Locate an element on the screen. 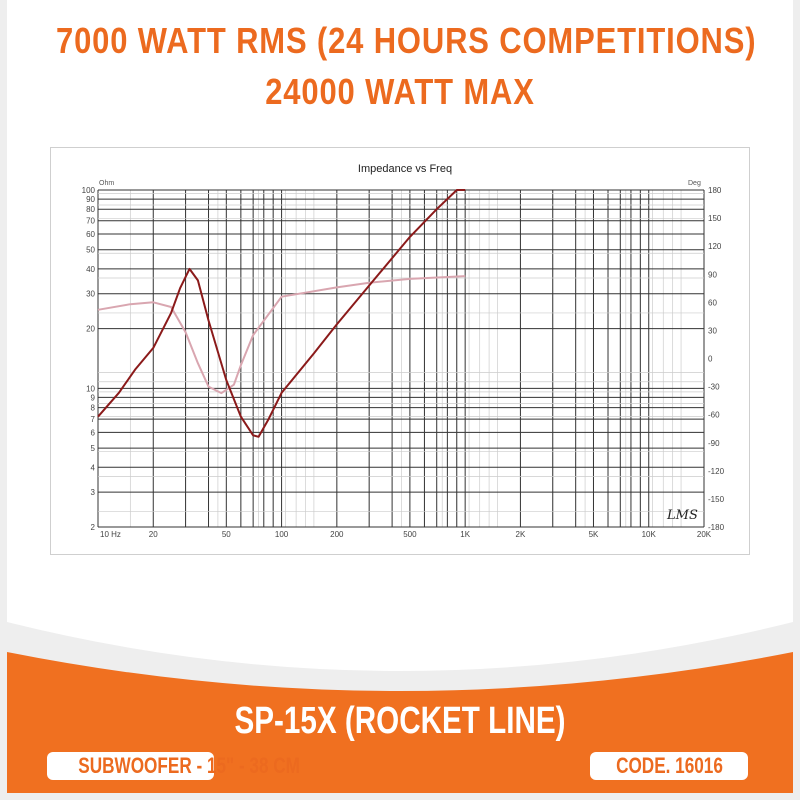 This screenshot has height=800, width=800. x-tick-label: 2K is located at coordinates (521, 534).